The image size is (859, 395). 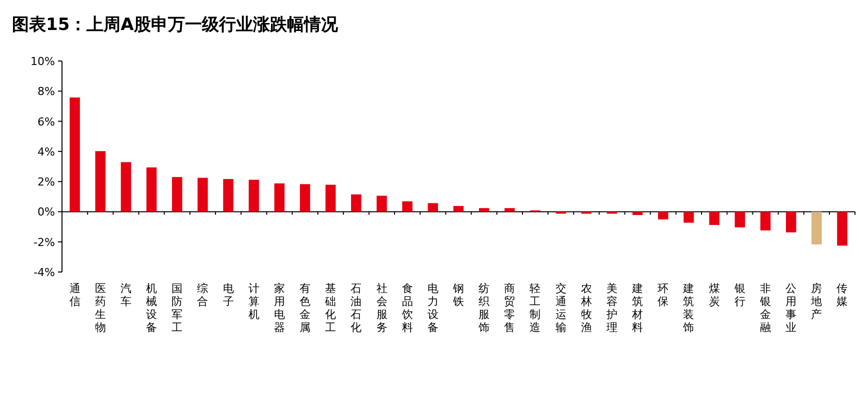 I want to click on x-tick-label: 农林牧渔, so click(x=586, y=308).